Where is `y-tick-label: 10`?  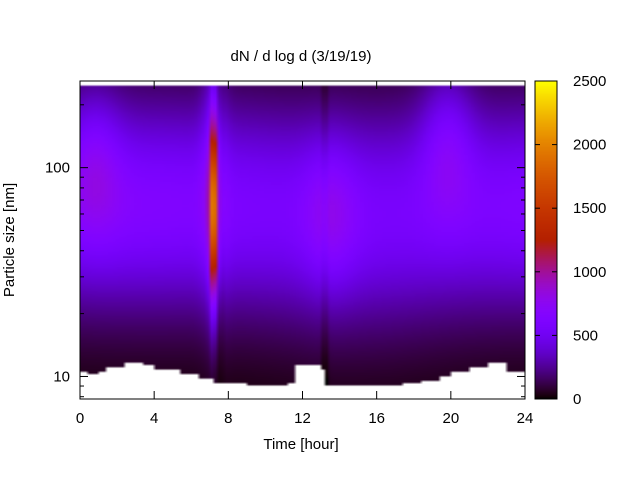
y-tick-label: 10 is located at coordinates (61, 376).